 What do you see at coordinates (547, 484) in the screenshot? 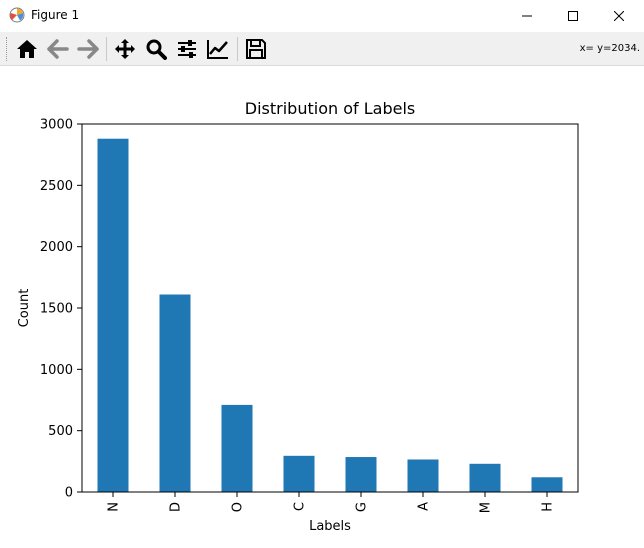
I see `bar-H` at bounding box center [547, 484].